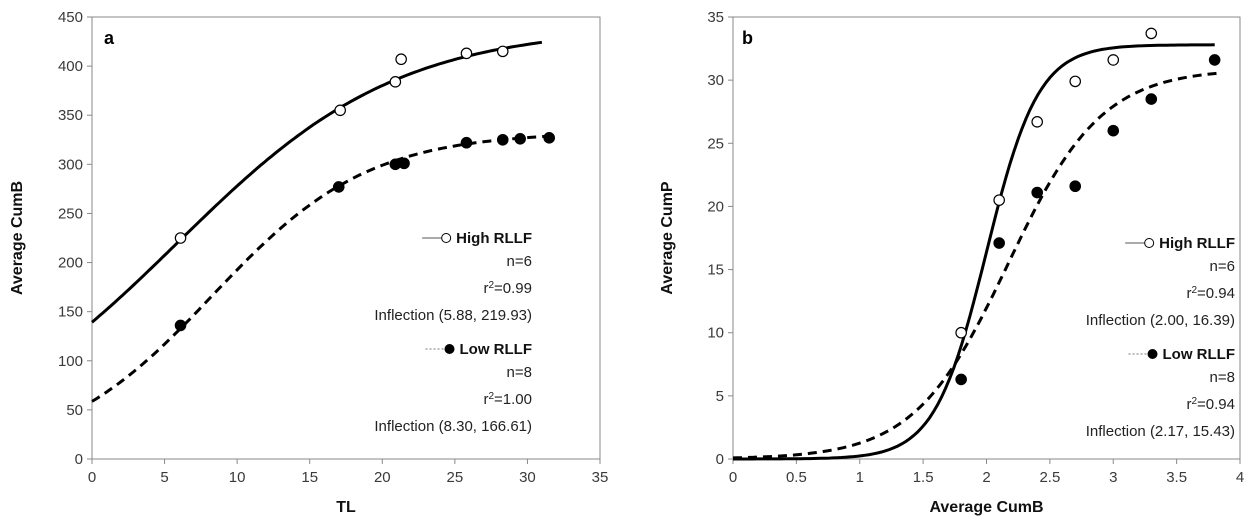 This screenshot has width=1255, height=527. What do you see at coordinates (796, 477) in the screenshot?
I see `x-tick-label: 0.5` at bounding box center [796, 477].